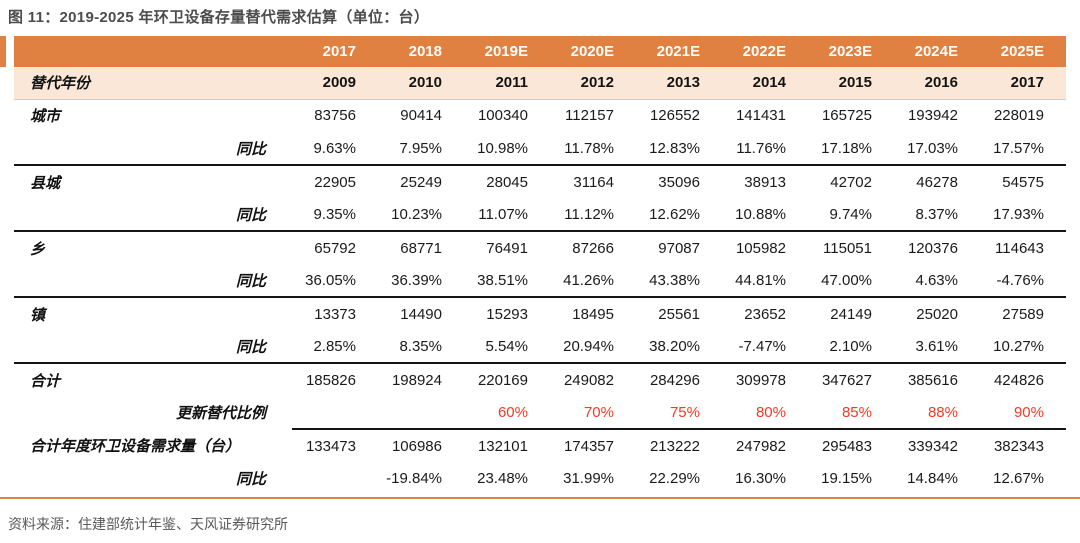 The height and width of the screenshot is (543, 1080). I want to click on replacement-year-value: 2013, so click(679, 83).